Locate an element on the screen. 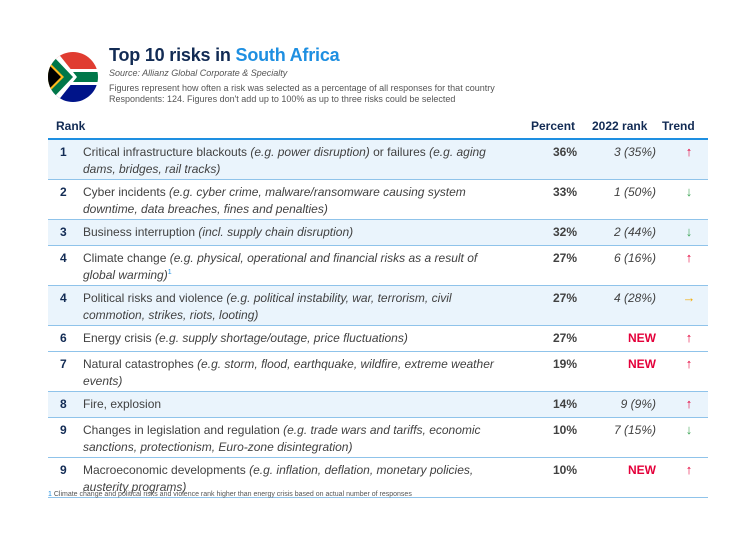 The width and height of the screenshot is (750, 546). rank-cell: 1 is located at coordinates (63, 152).